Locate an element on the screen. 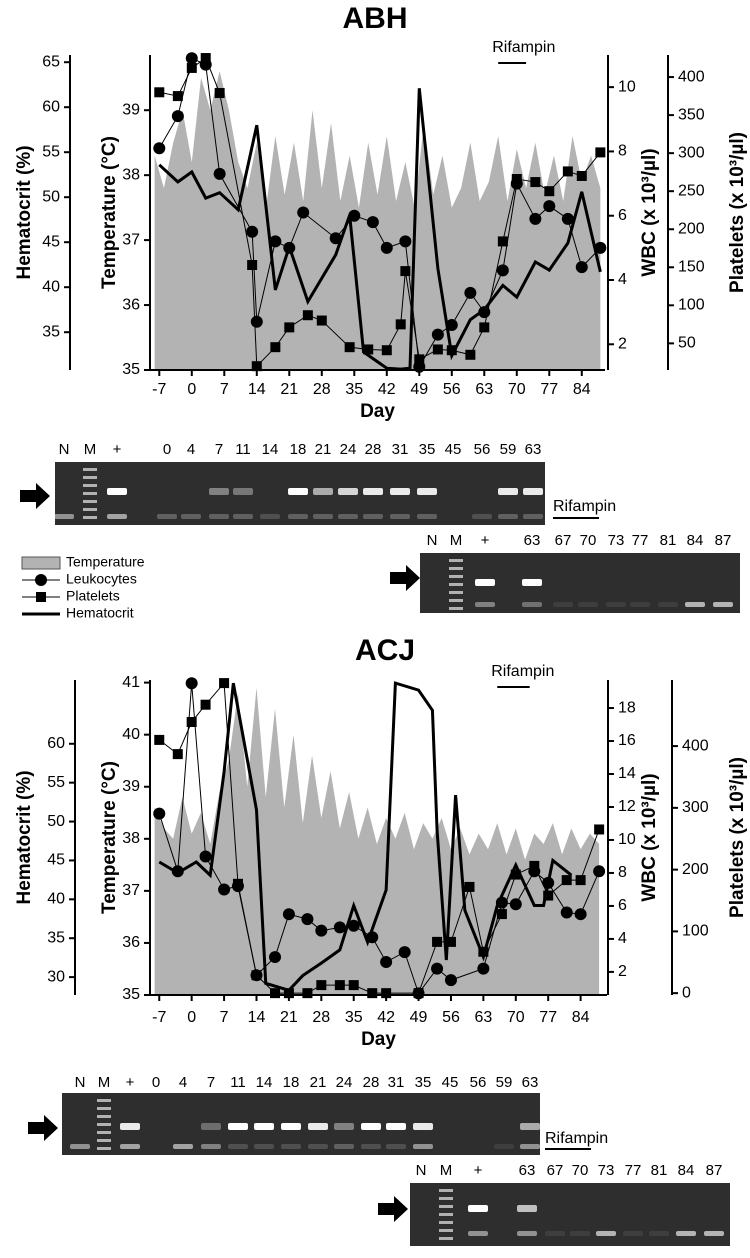 Image resolution: width=750 pixels, height=1258 pixels. lane-label: 45 is located at coordinates (453, 449).